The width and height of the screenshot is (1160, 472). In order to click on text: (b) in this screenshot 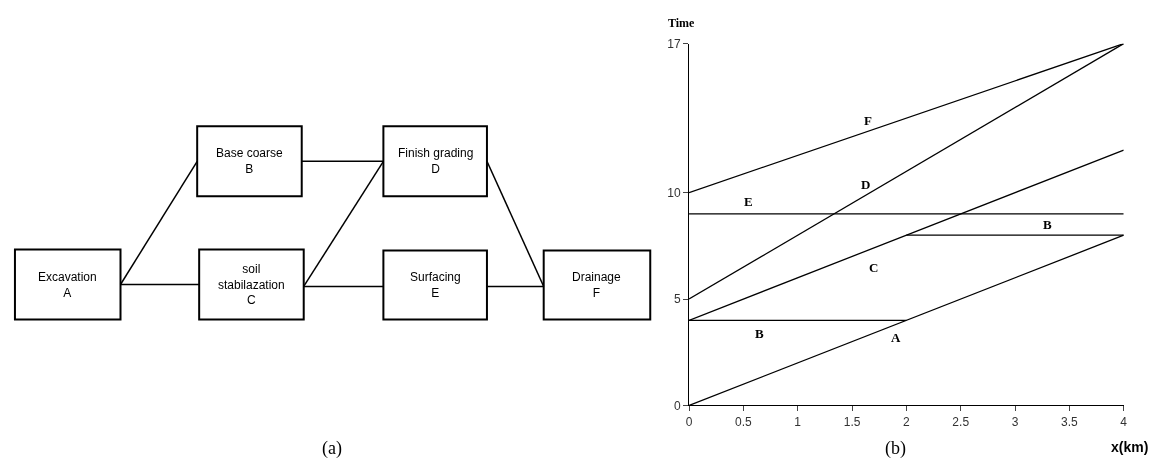, I will do `click(895, 448)`.